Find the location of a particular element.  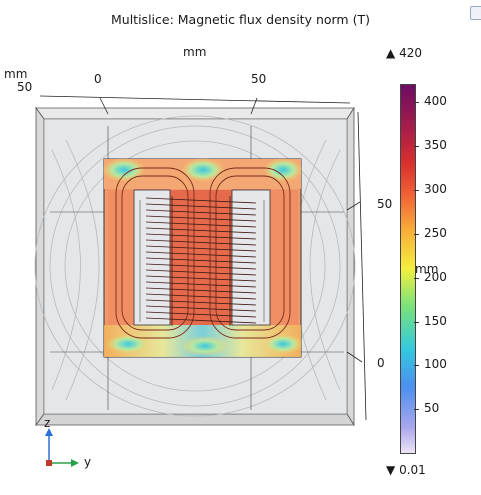

legend-min: ▼ 0.01 is located at coordinates (406, 470).